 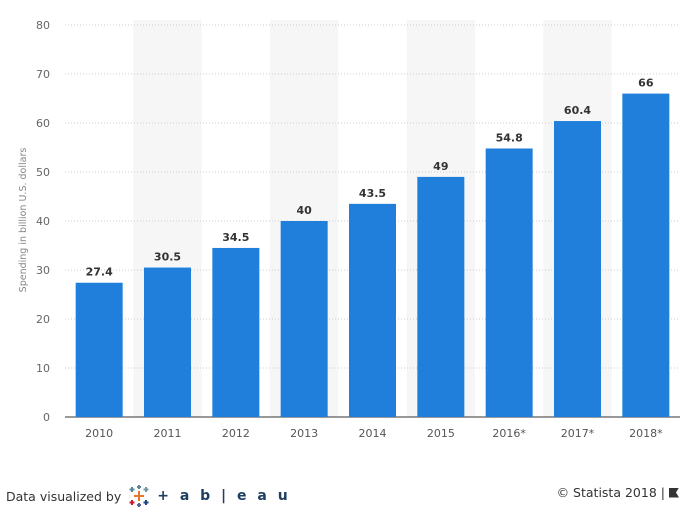 What do you see at coordinates (440, 166) in the screenshot?
I see `data-label: 49` at bounding box center [440, 166].